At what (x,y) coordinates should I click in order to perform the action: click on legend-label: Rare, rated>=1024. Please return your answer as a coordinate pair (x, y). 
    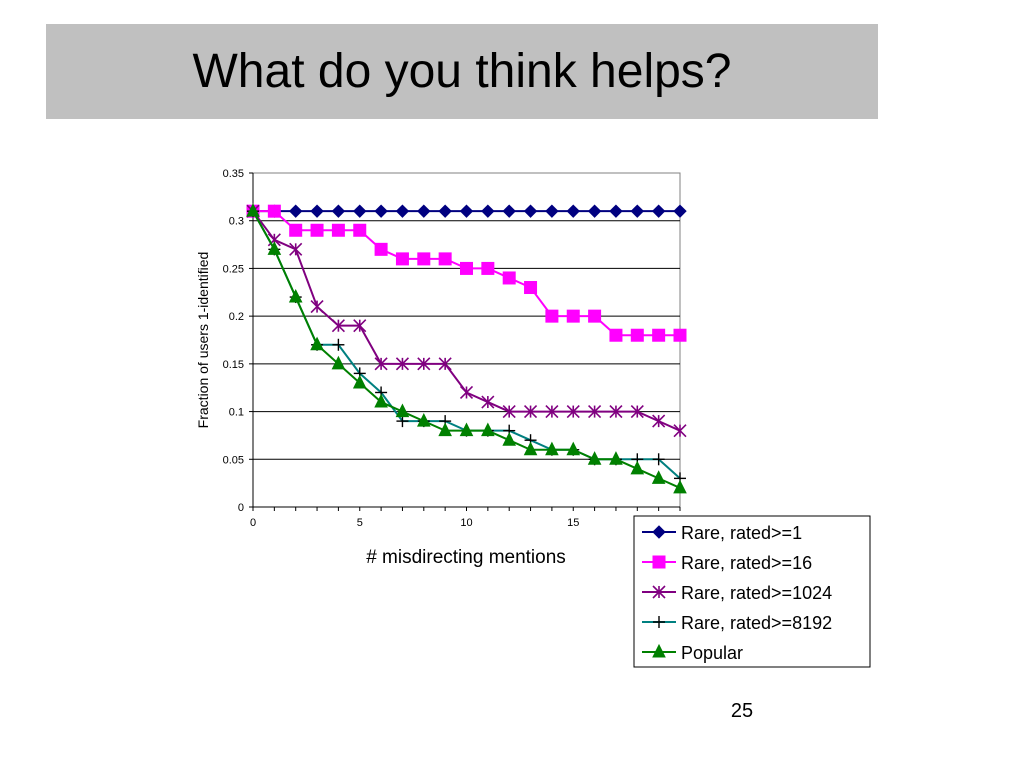
    Looking at the image, I should click on (756, 593).